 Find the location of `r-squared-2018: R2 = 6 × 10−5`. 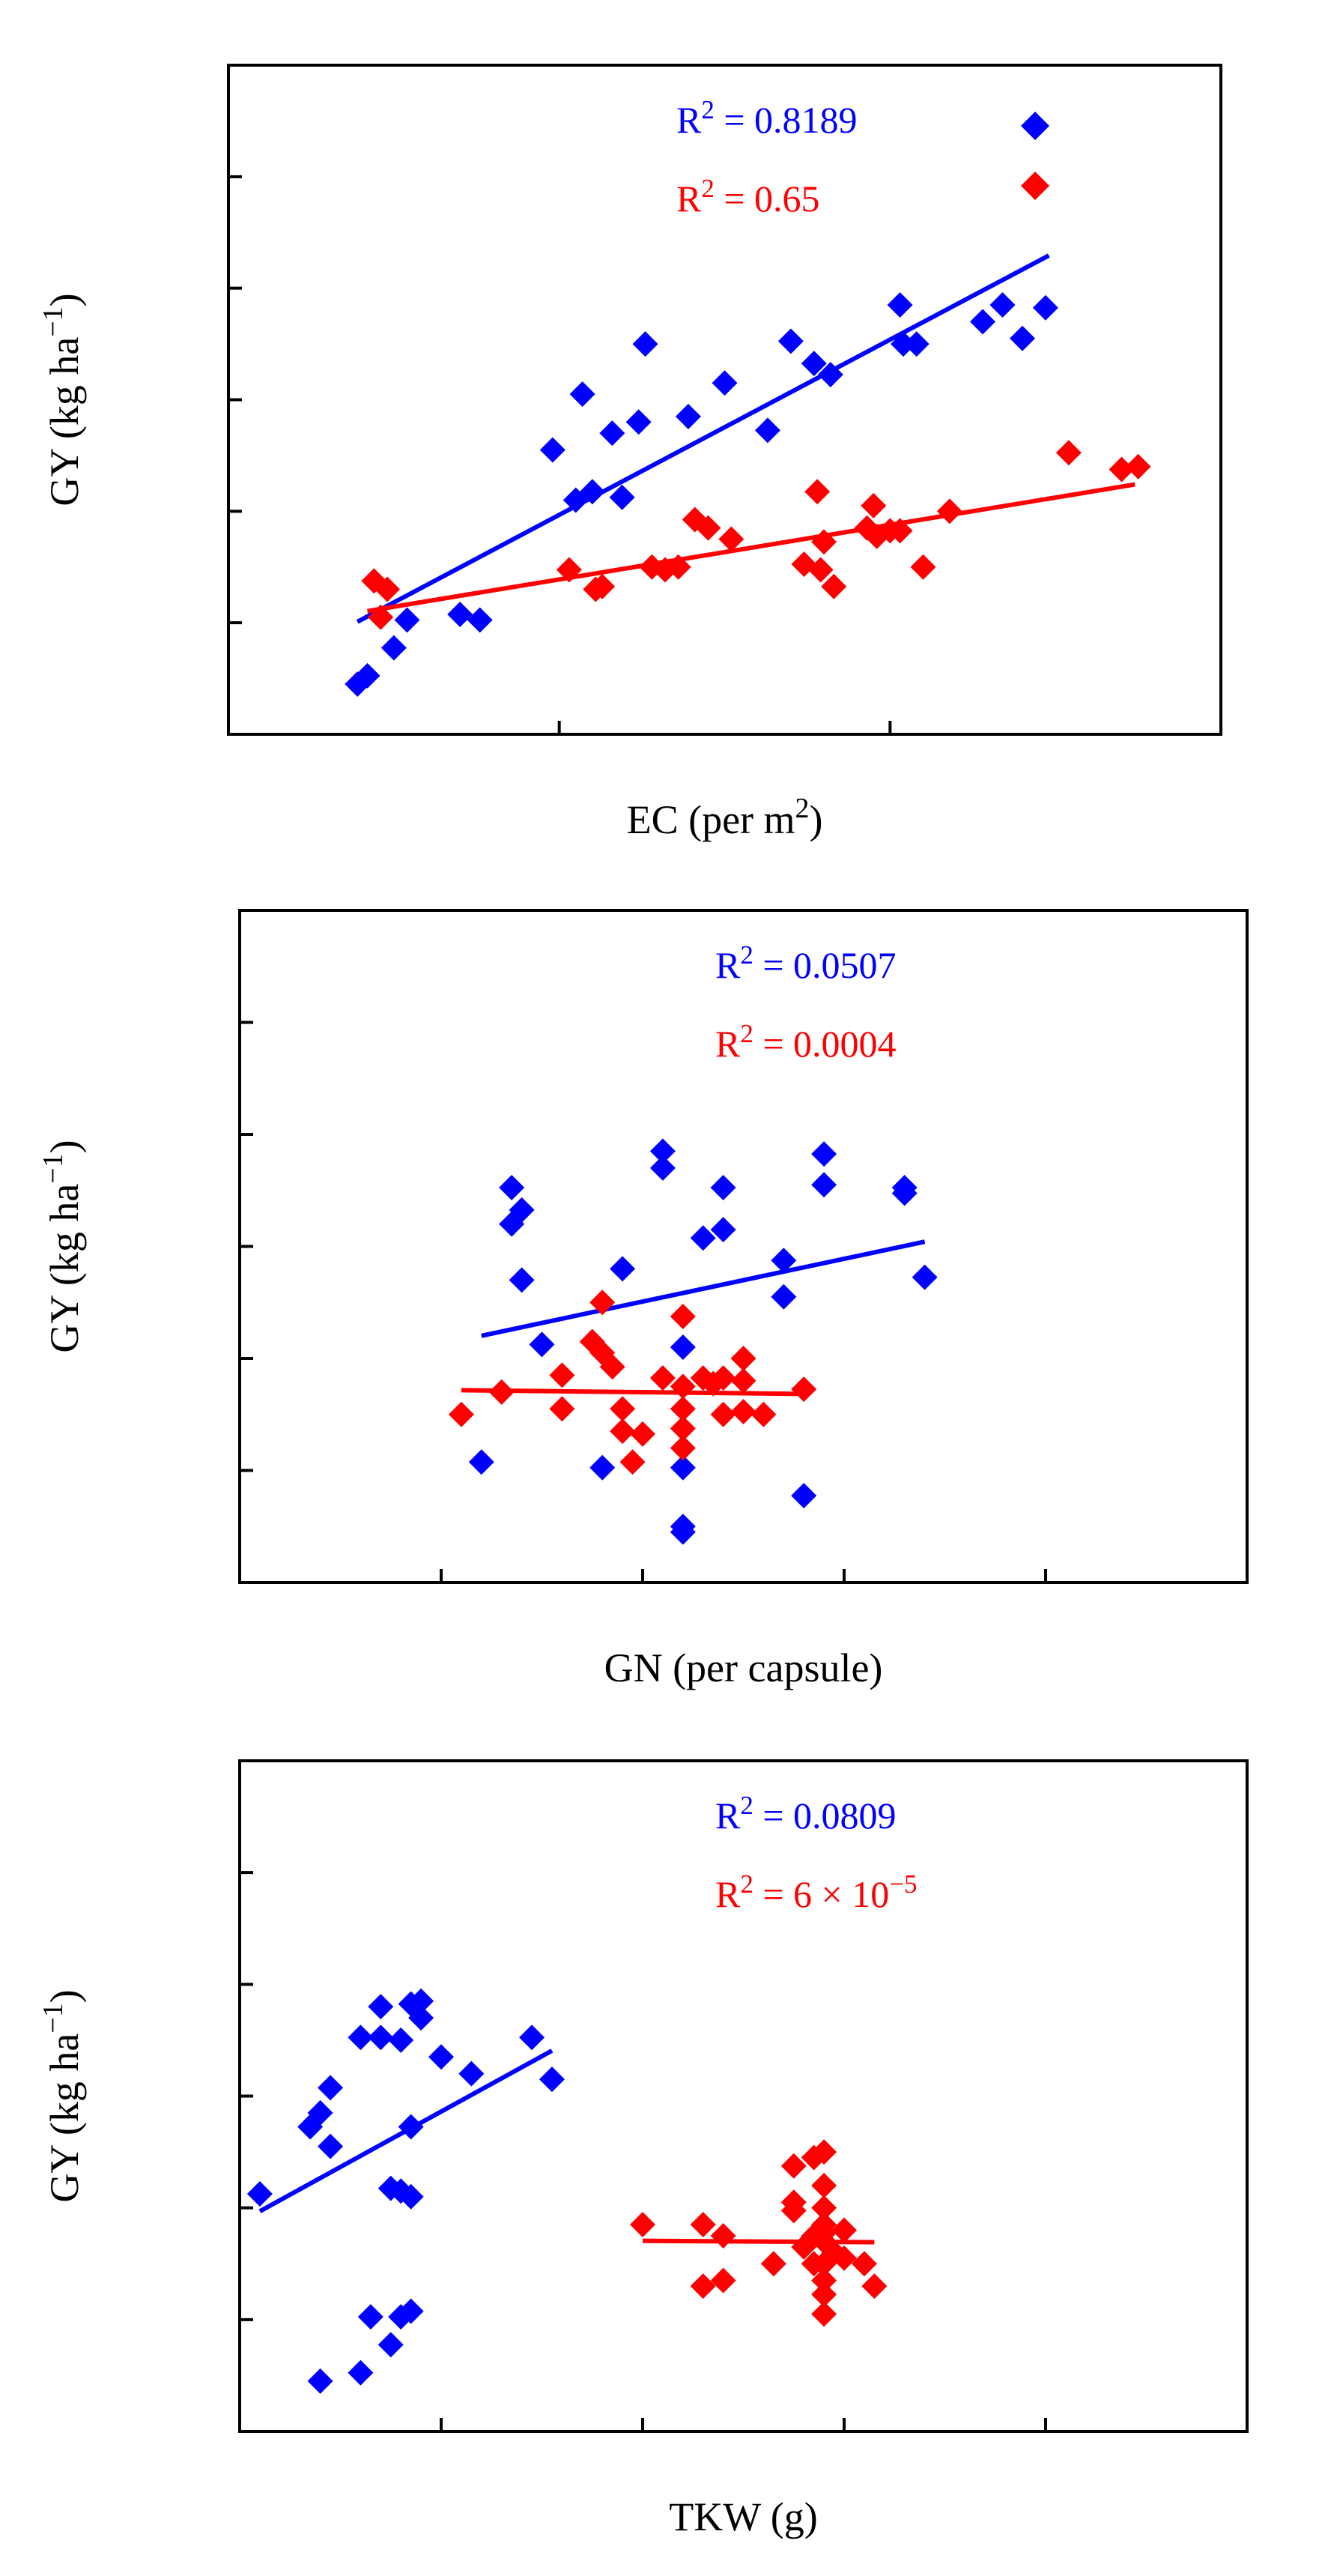

r-squared-2018: R2 = 6 × 10−5 is located at coordinates (817, 1892).